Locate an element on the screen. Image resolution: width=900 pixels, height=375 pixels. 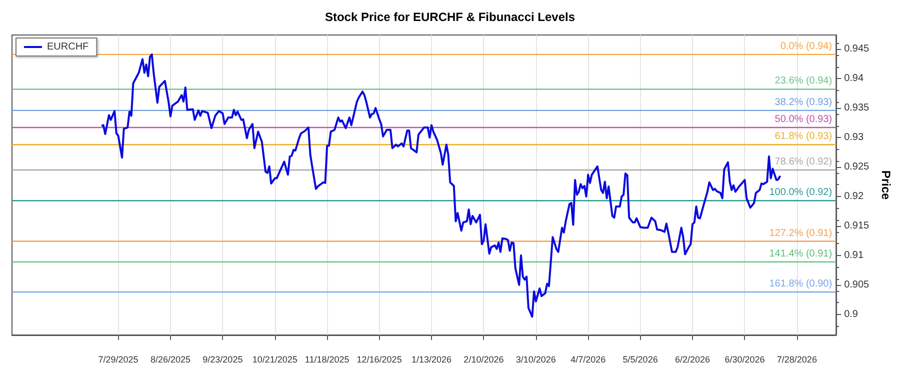
x-tick-label: 7/29/2025 is located at coordinates (118, 359).